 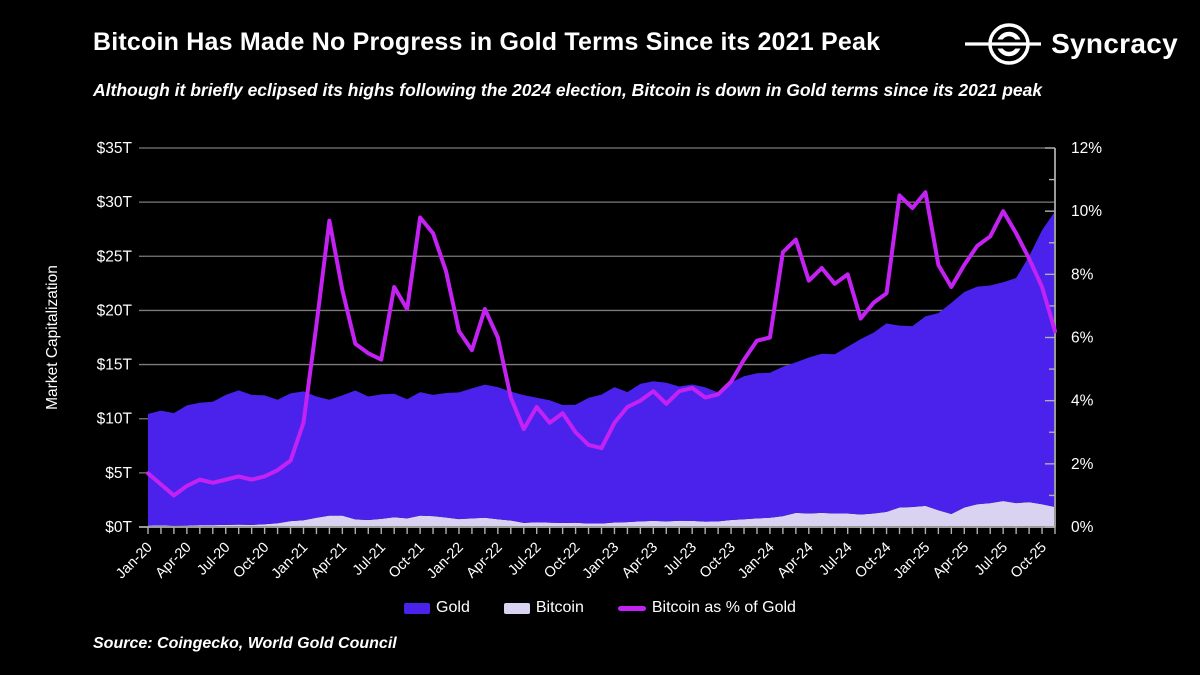 What do you see at coordinates (1029, 561) in the screenshot?
I see `x-tick-label: Oct-25` at bounding box center [1029, 561].